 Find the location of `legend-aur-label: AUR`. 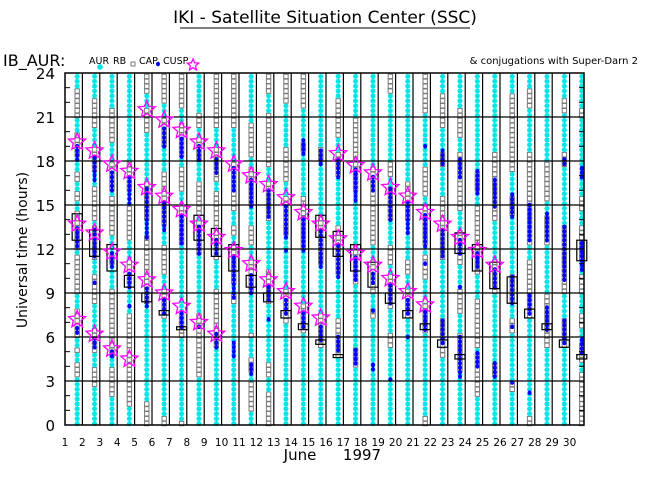

legend-aur-label: AUR is located at coordinates (99, 61).